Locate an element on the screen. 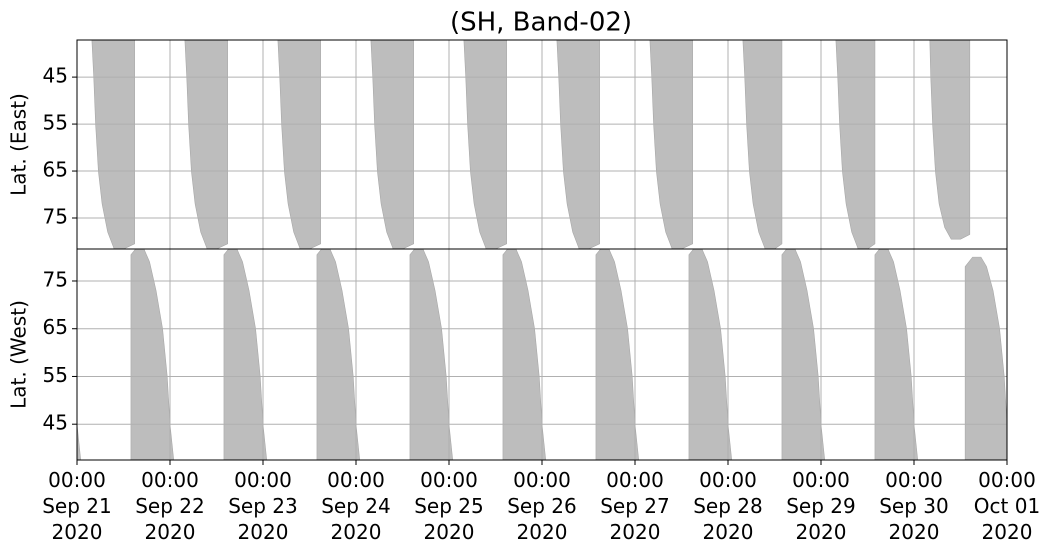 This screenshot has height=556, width=1053. x-tick-label: 00:00 Sep 28 2020 is located at coordinates (728, 506).